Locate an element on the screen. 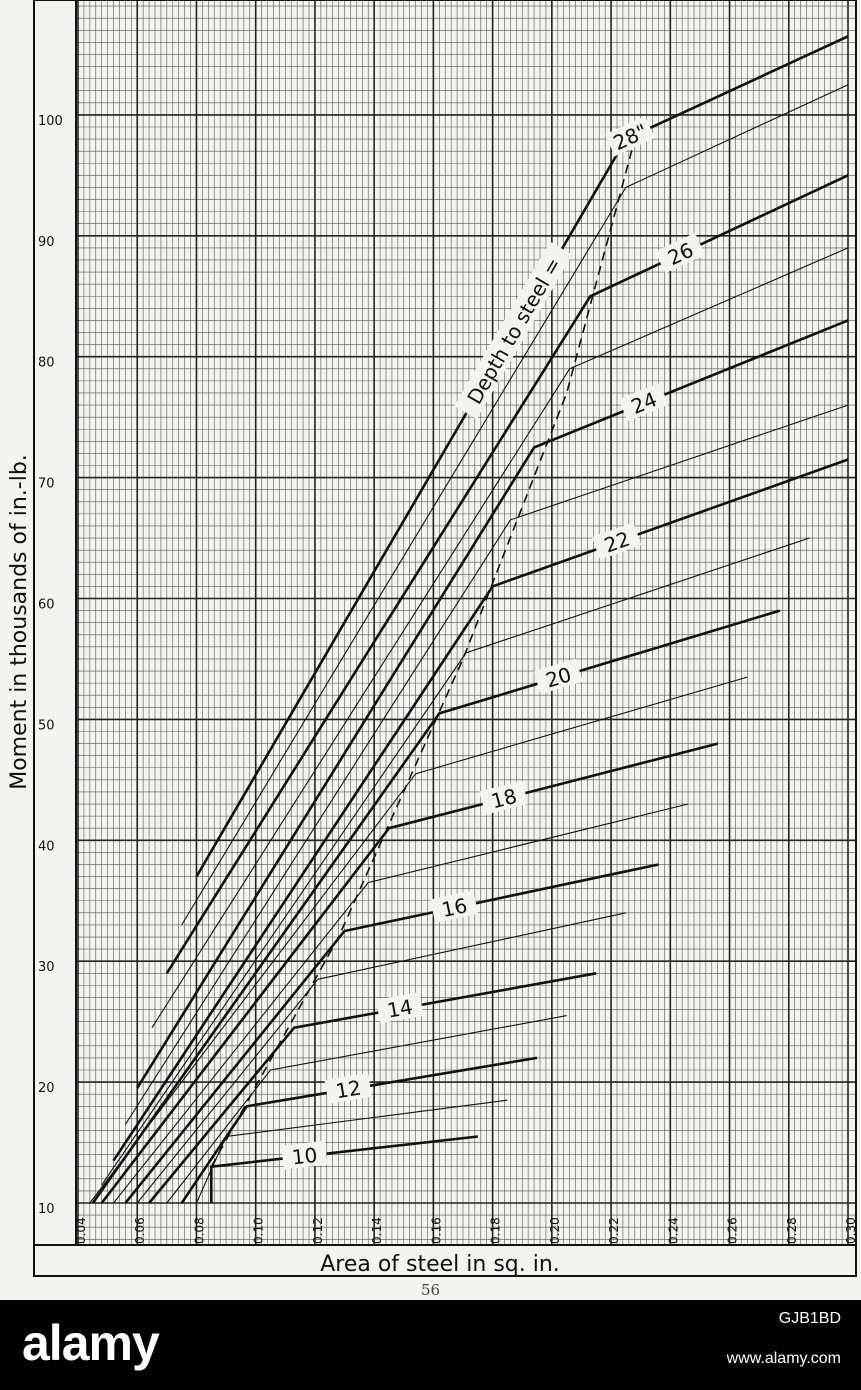 Image resolution: width=861 pixels, height=1390 pixels. curve-label: 14 is located at coordinates (399, 1009).